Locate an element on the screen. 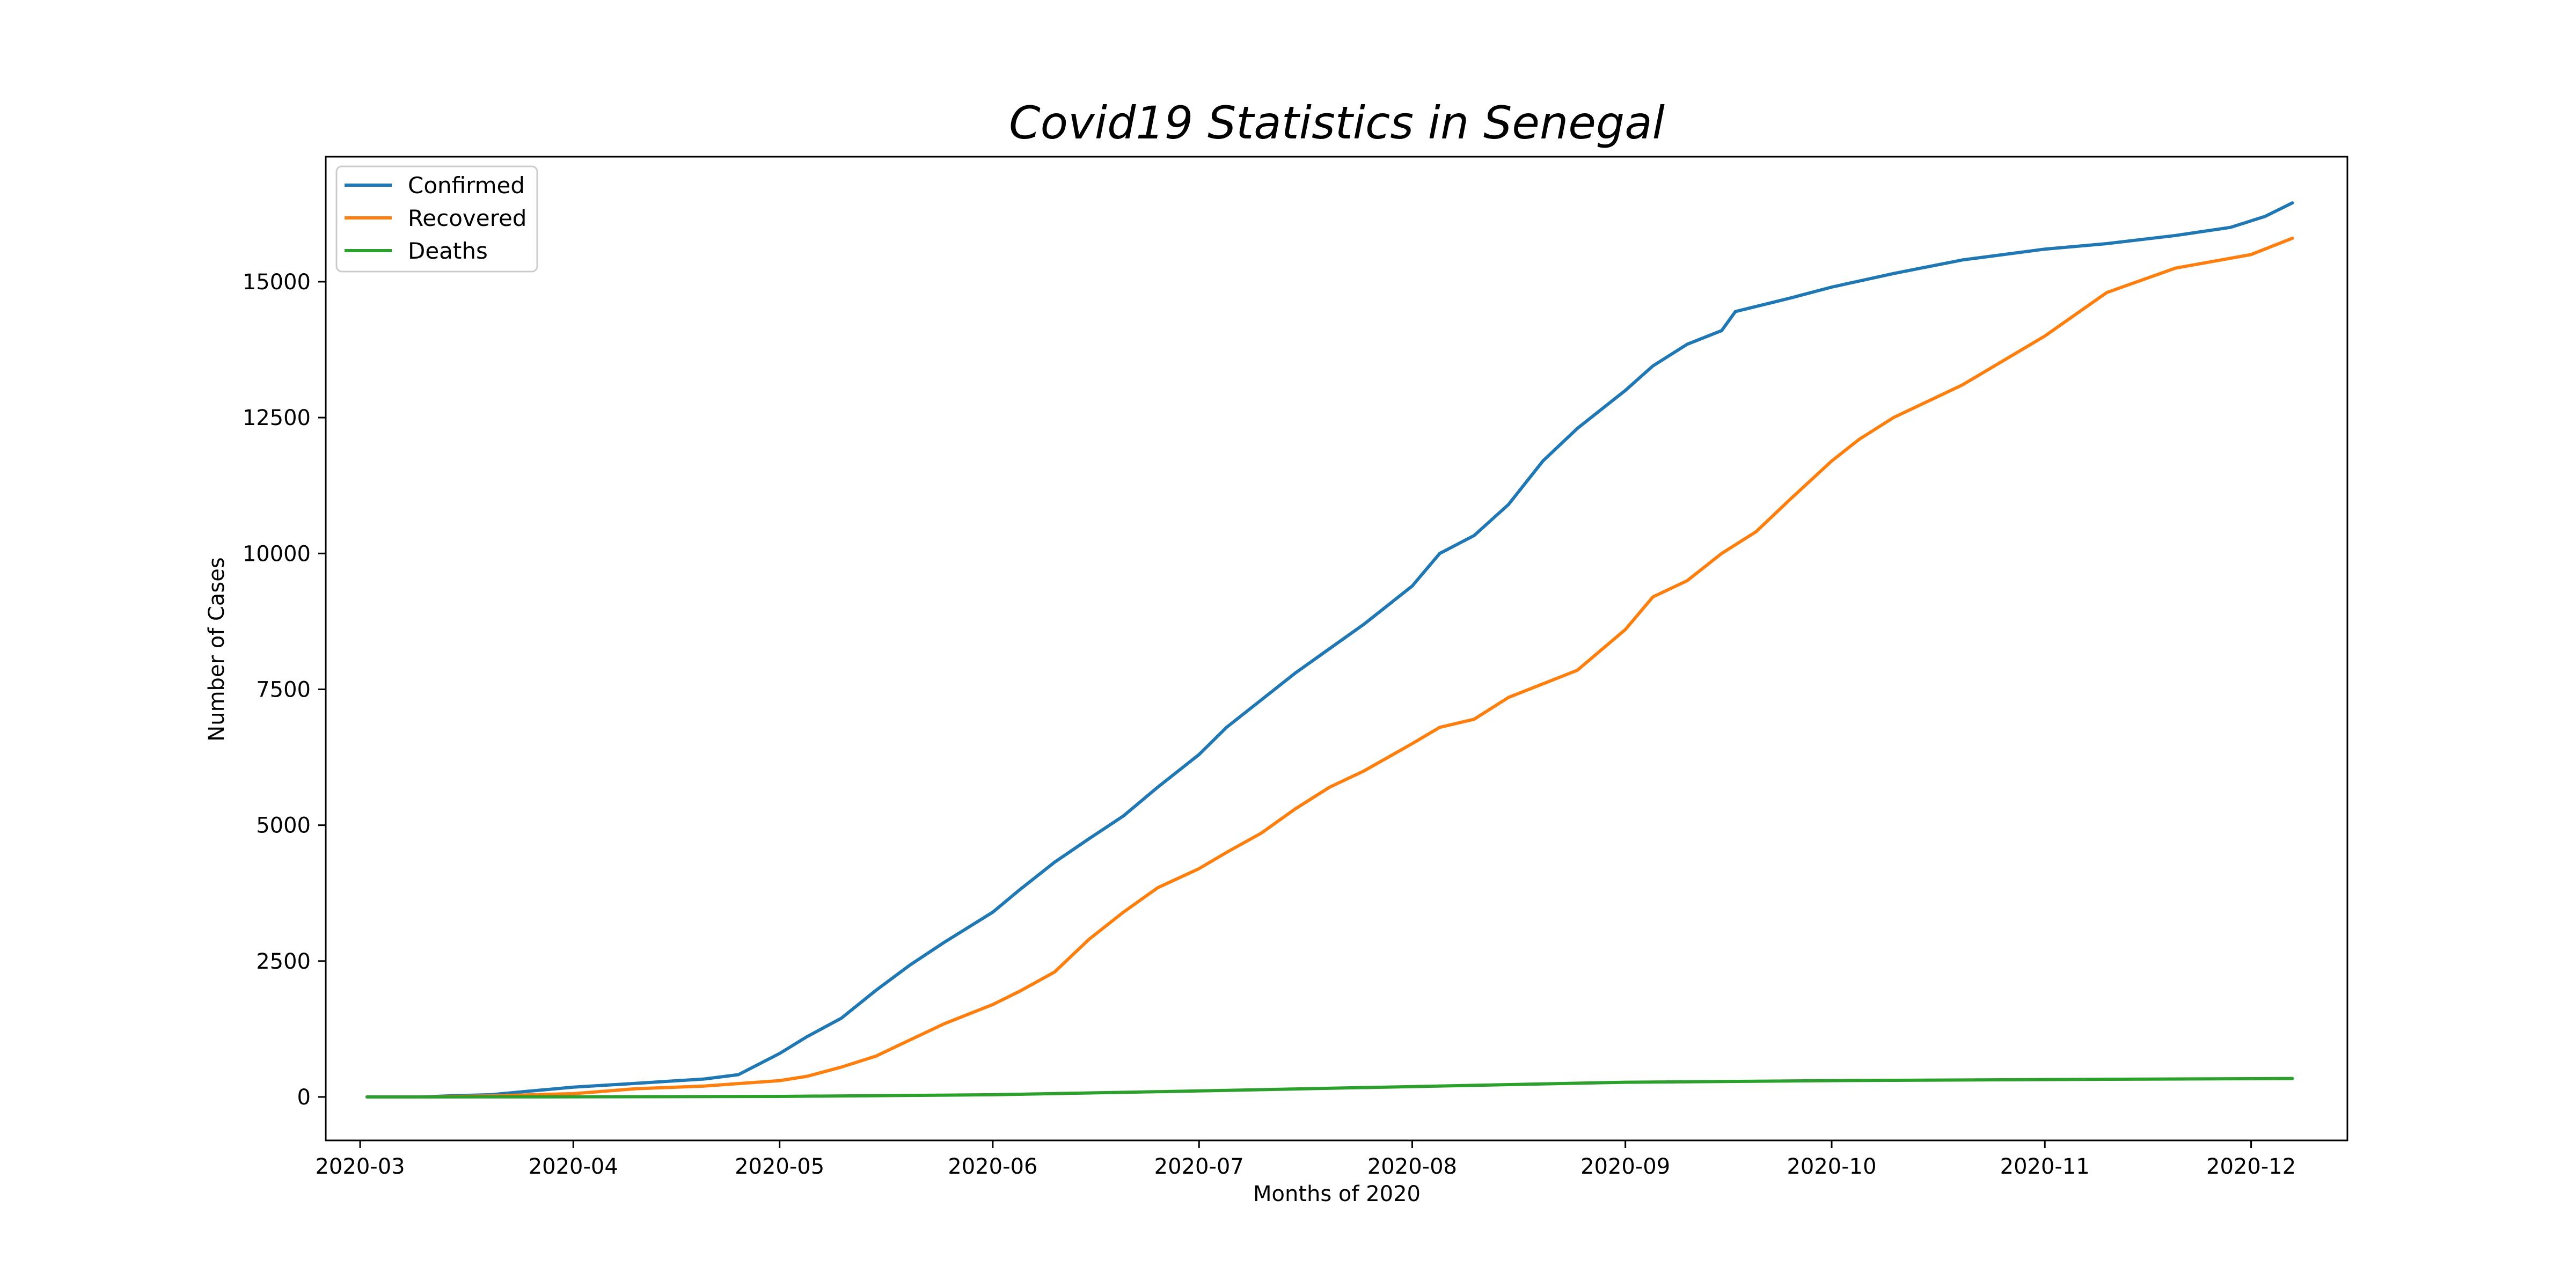 Image resolution: width=2576 pixels, height=1288 pixels. legend-item-recovered: Recovered is located at coordinates (435, 218).